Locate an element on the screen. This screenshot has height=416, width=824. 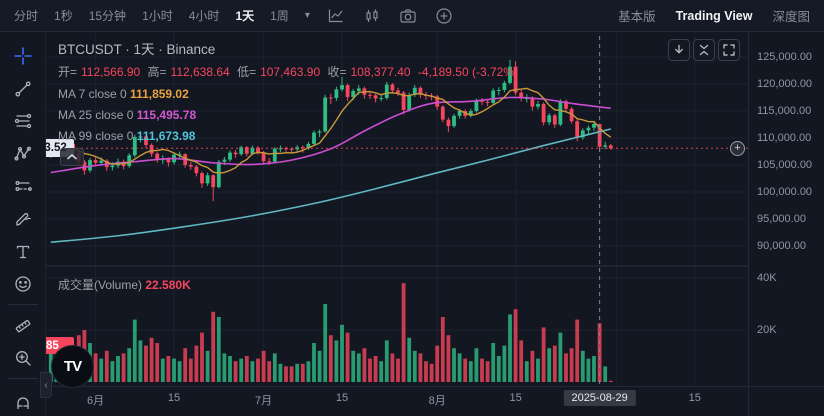
zoom-in-tool-icon is located at coordinates (23, 358).